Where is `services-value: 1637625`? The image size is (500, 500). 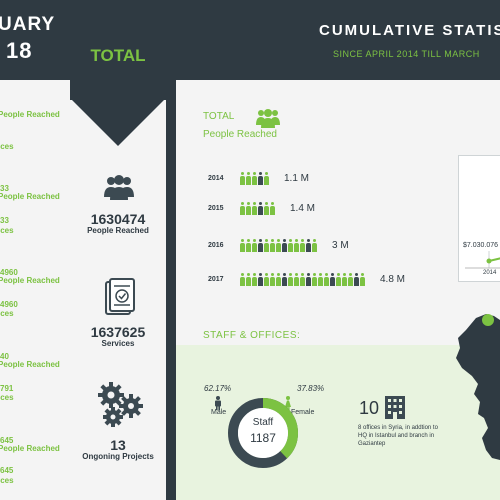
services-value: 1637625 is located at coordinates (118, 332).